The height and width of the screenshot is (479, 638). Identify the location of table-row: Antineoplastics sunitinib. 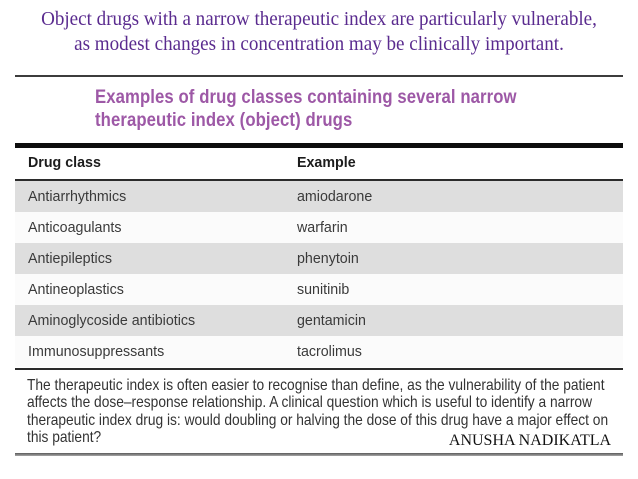
(319, 289).